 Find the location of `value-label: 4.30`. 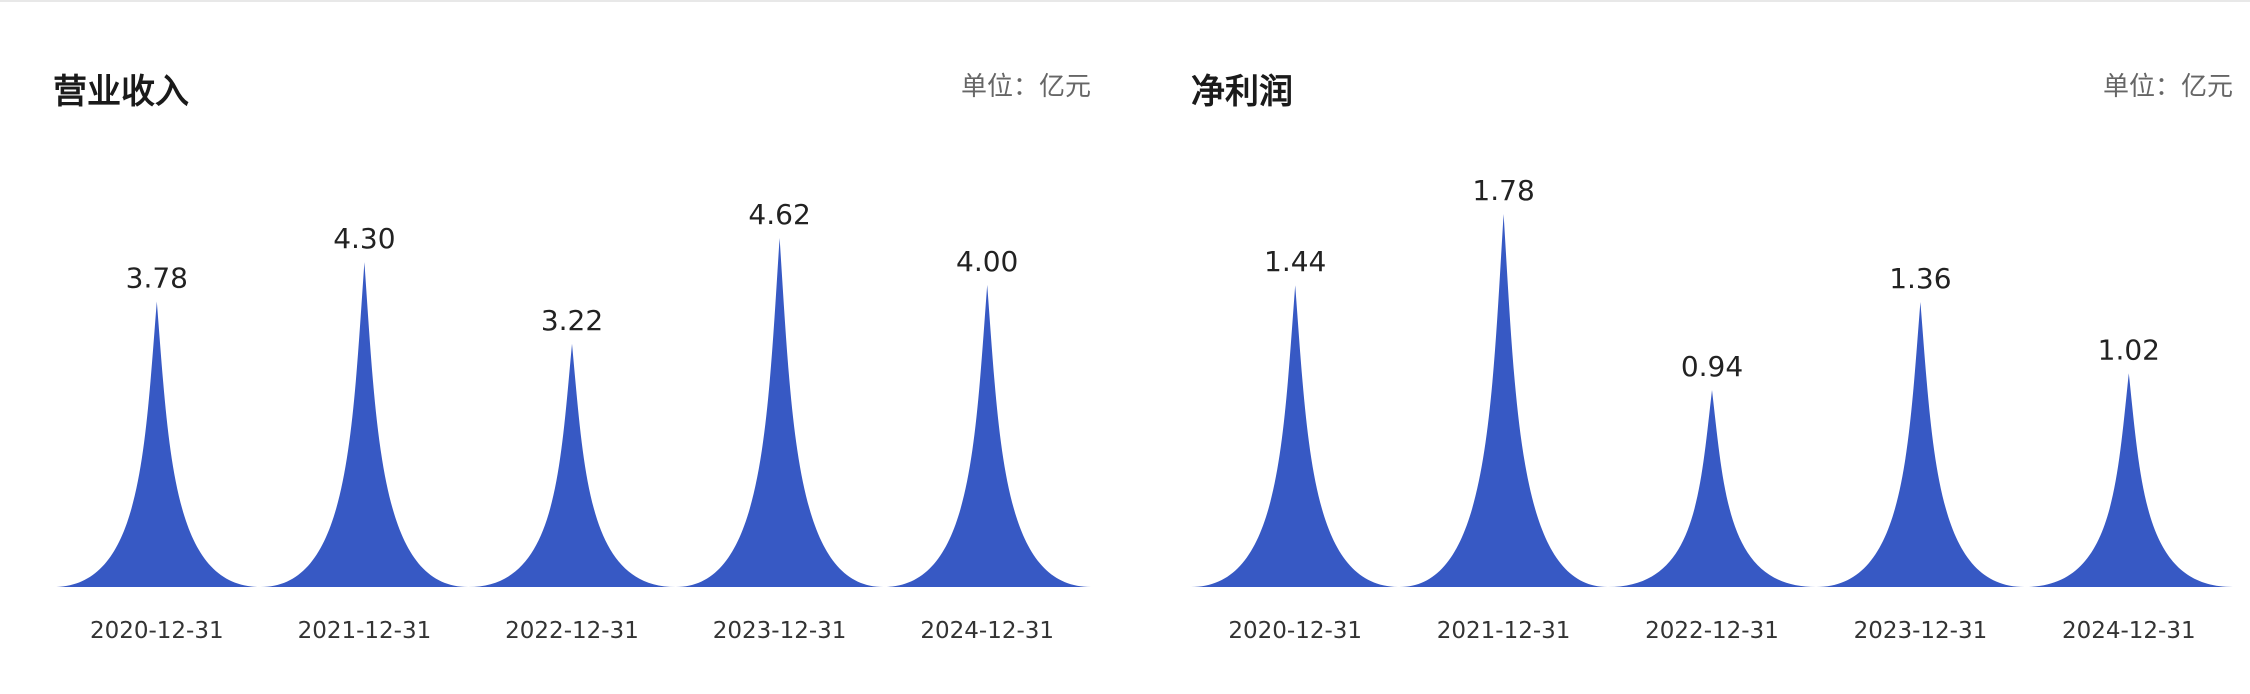

value-label: 4.30 is located at coordinates (364, 238).